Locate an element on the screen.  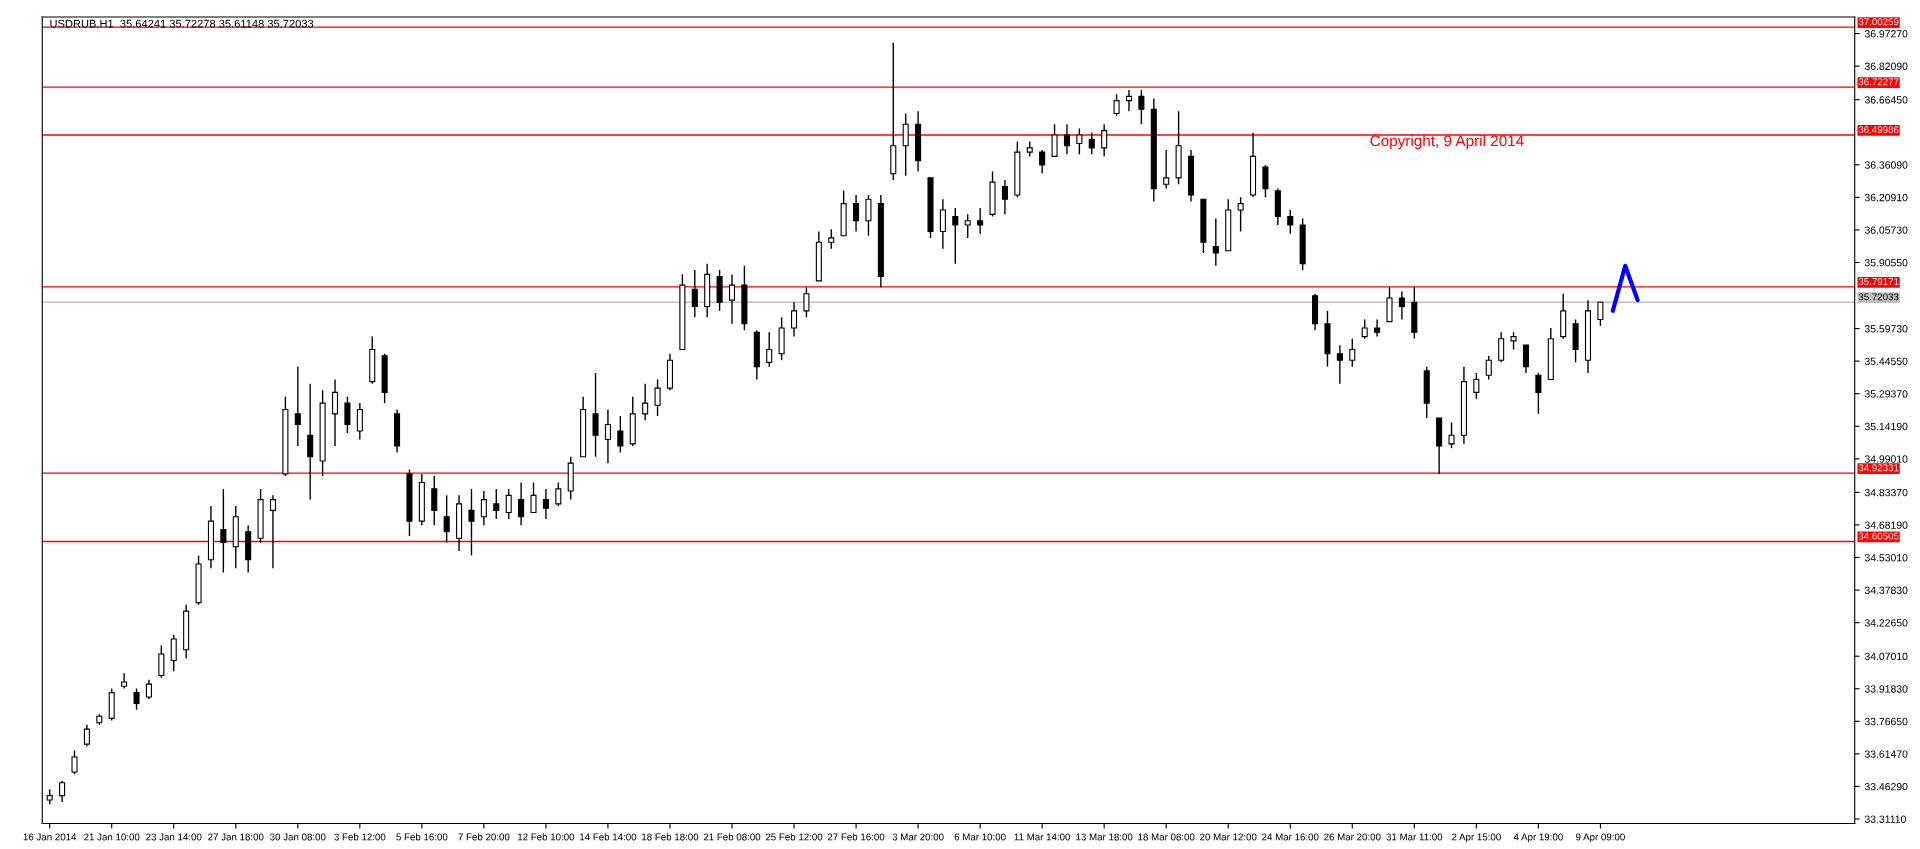
x-tick-label: 6 Mar 10:00 is located at coordinates (980, 837).